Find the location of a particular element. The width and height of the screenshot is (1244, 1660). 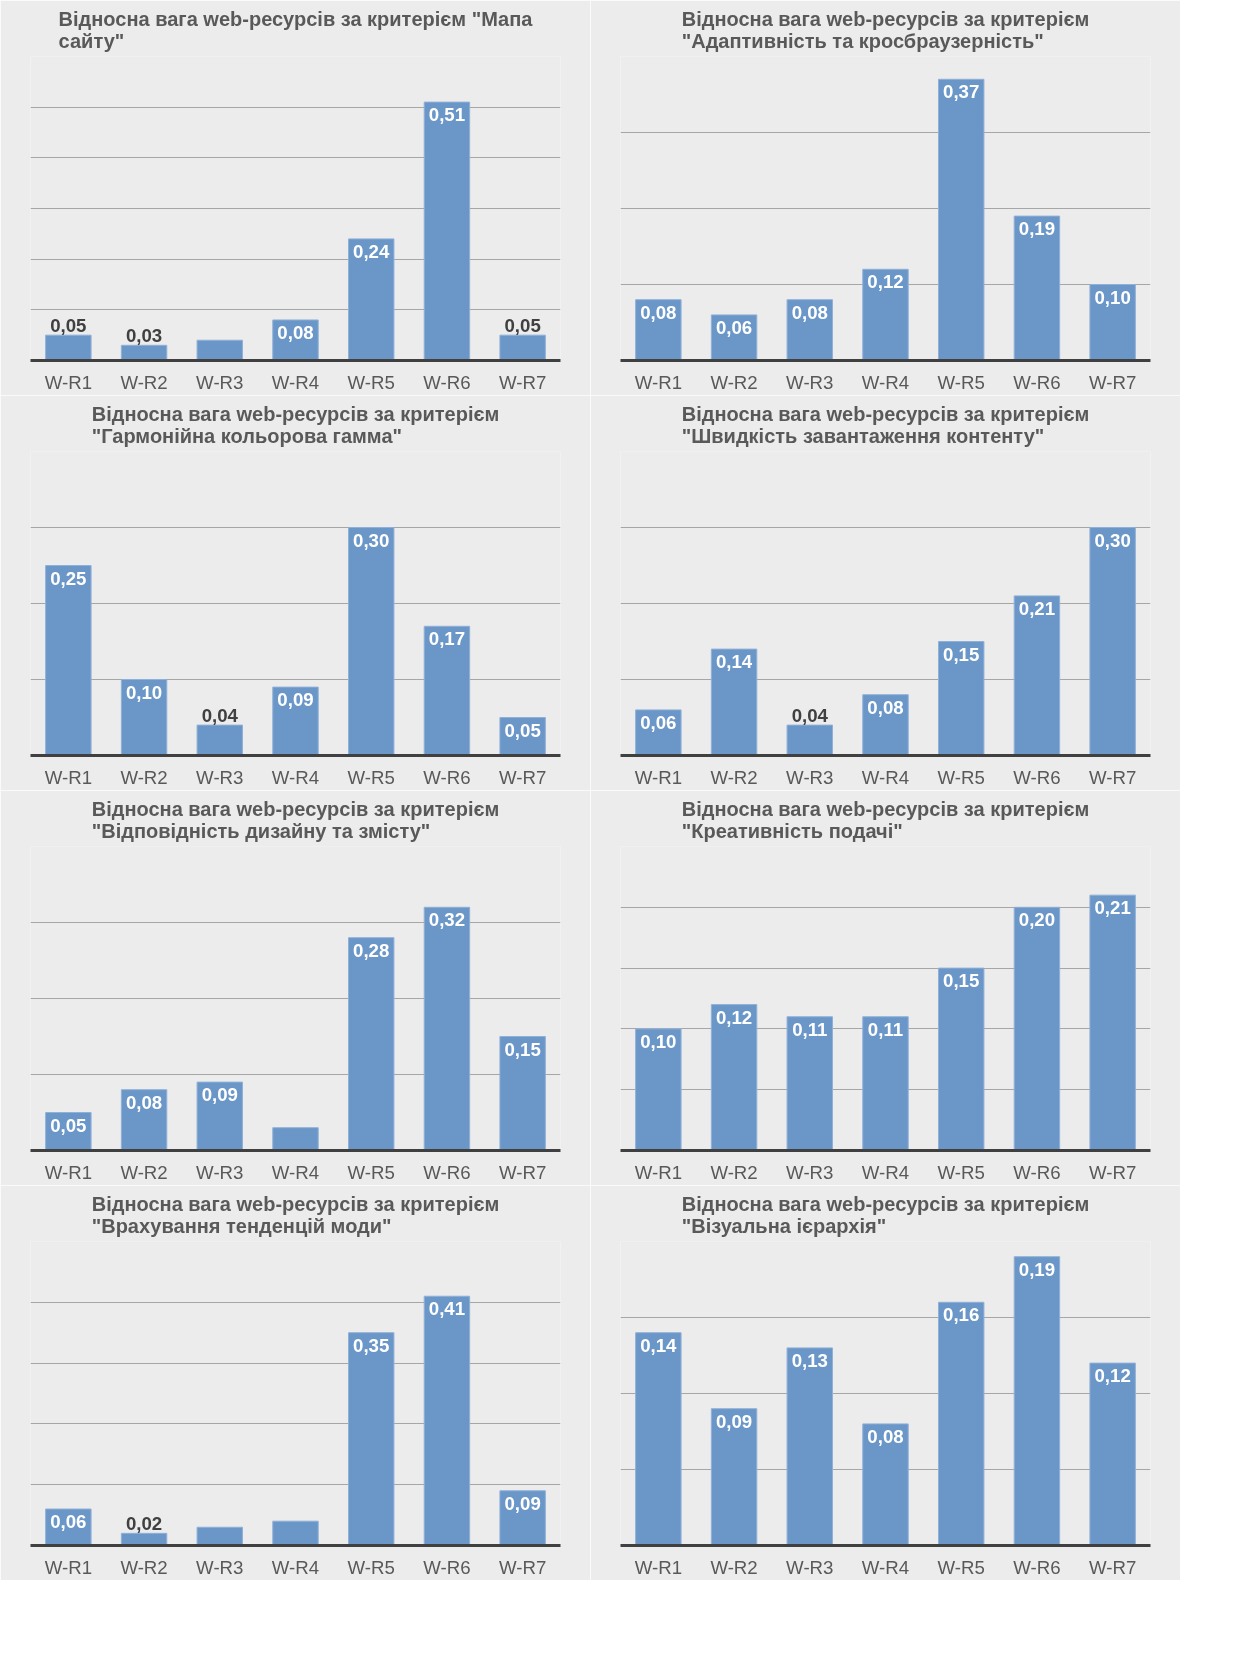

chart-title: Відносна вага web-ресурсів за критерієм "Креативність подачі" is located at coordinates (885, 819).